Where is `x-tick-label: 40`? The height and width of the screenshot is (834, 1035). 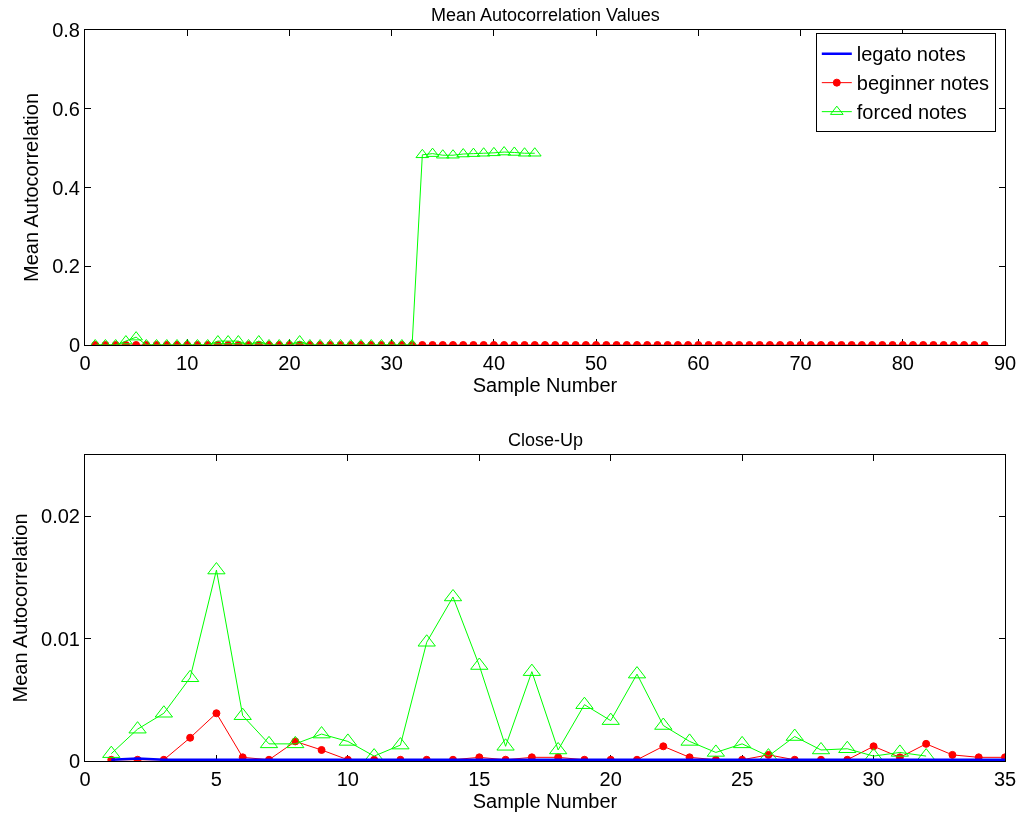 x-tick-label: 40 is located at coordinates (494, 363).